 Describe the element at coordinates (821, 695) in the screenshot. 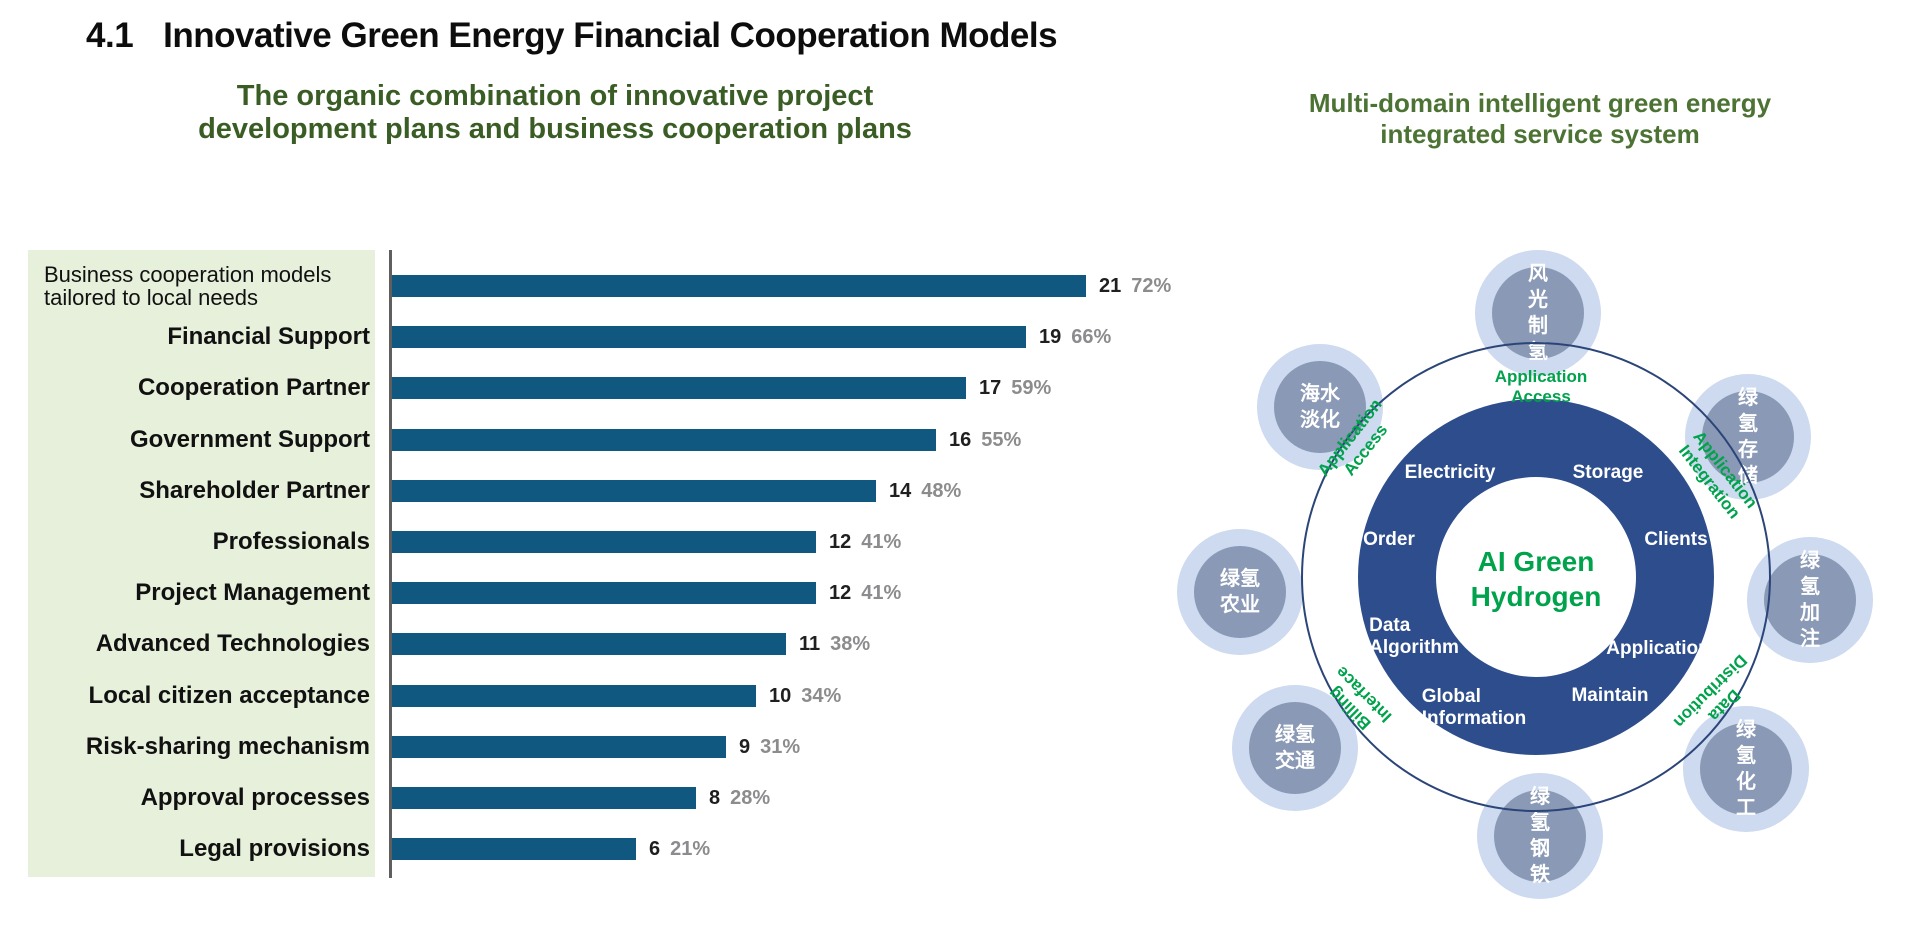

I see `bar-percent: 34%` at that location.